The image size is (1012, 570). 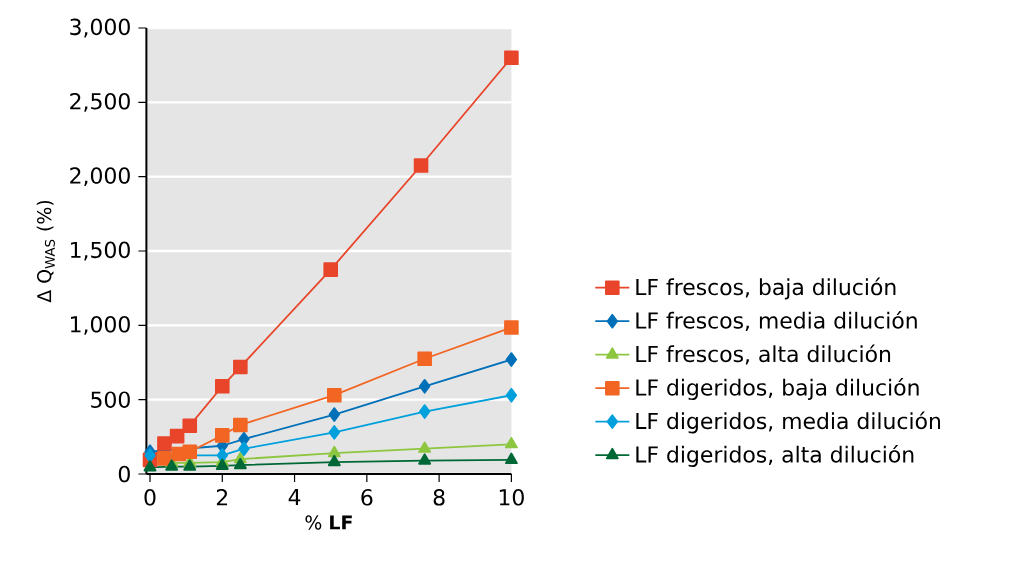 I want to click on y-tick-label: 2,000, so click(x=100, y=177).